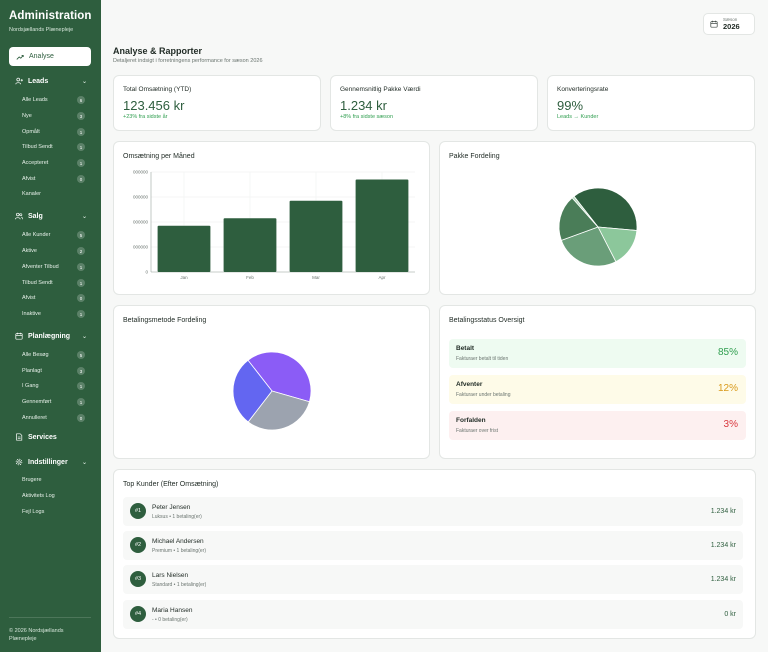  What do you see at coordinates (51, 81) in the screenshot?
I see `sidebar-section-leads: Leads ⌄` at bounding box center [51, 81].